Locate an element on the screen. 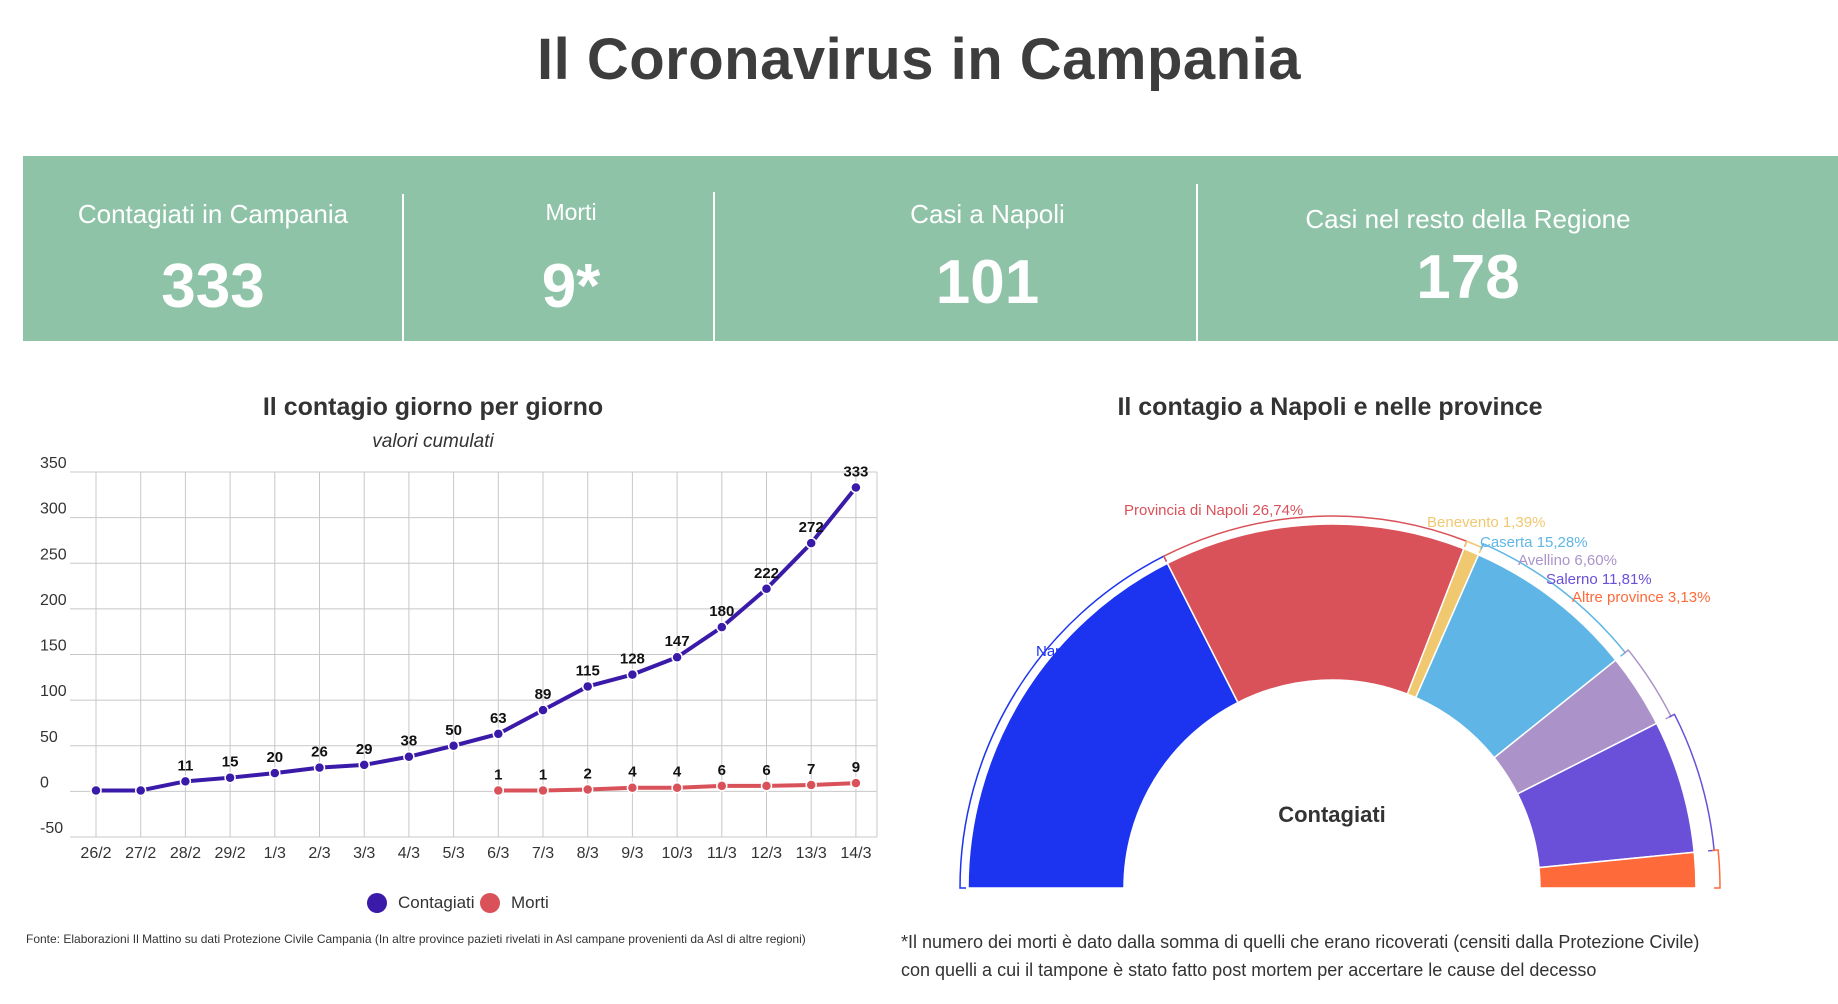 The height and width of the screenshot is (1004, 1838). stat-morti: Morti 9* is located at coordinates (571, 248).